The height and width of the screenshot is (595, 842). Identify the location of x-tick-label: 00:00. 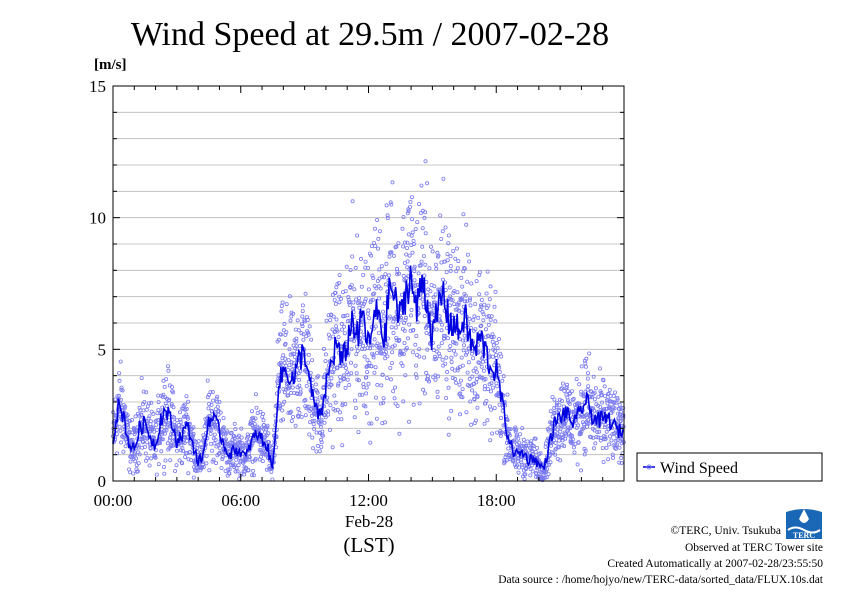
(113, 500).